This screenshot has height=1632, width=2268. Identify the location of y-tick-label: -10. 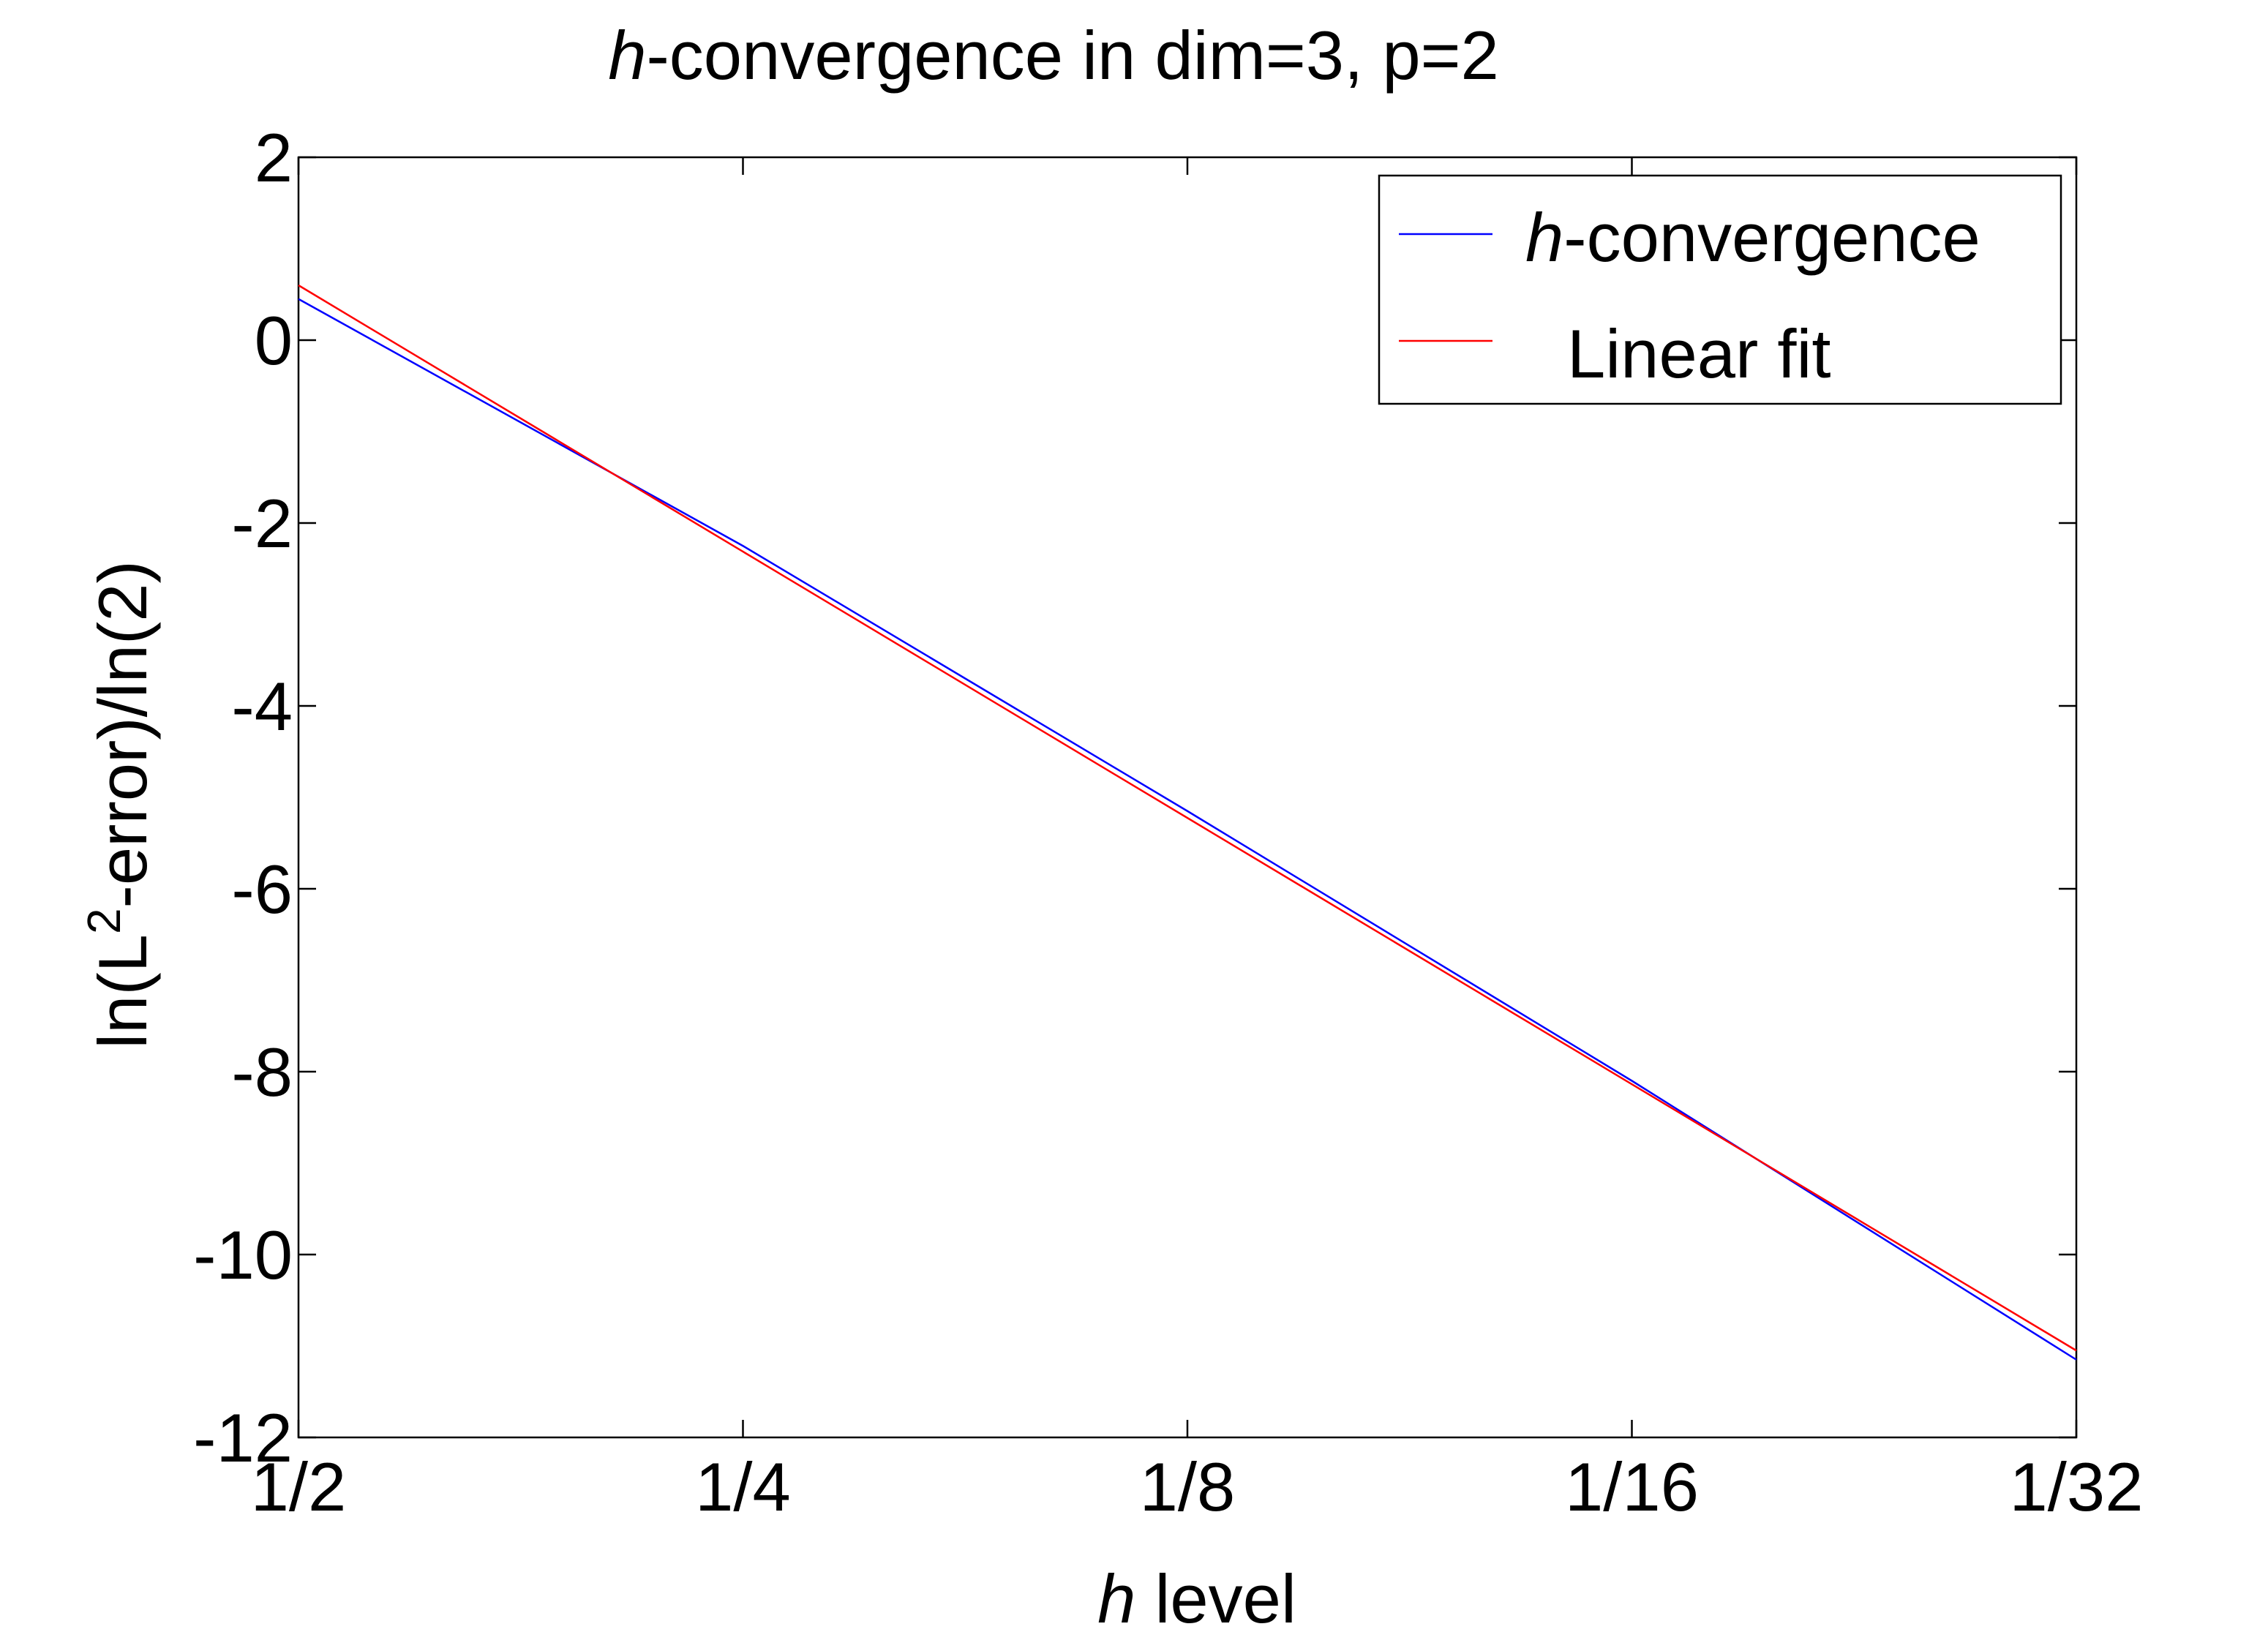
(243, 1255).